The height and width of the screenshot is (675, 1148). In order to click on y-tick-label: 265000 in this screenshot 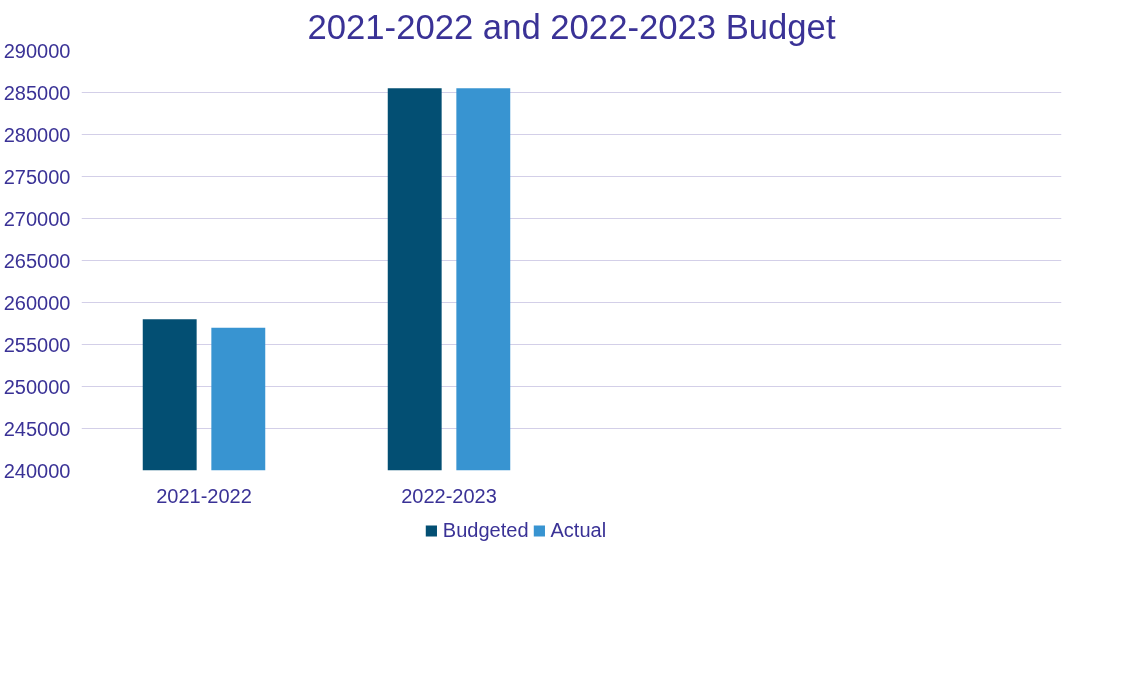, I will do `click(37, 260)`.